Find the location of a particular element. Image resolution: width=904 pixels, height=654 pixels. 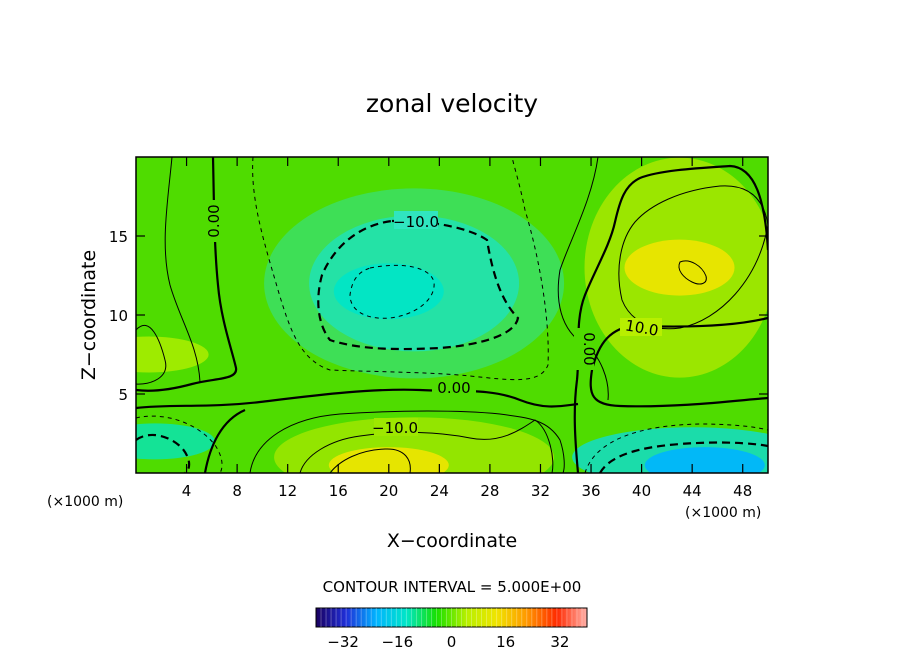

pos15-contour-right is located at coordinates (692, 272).